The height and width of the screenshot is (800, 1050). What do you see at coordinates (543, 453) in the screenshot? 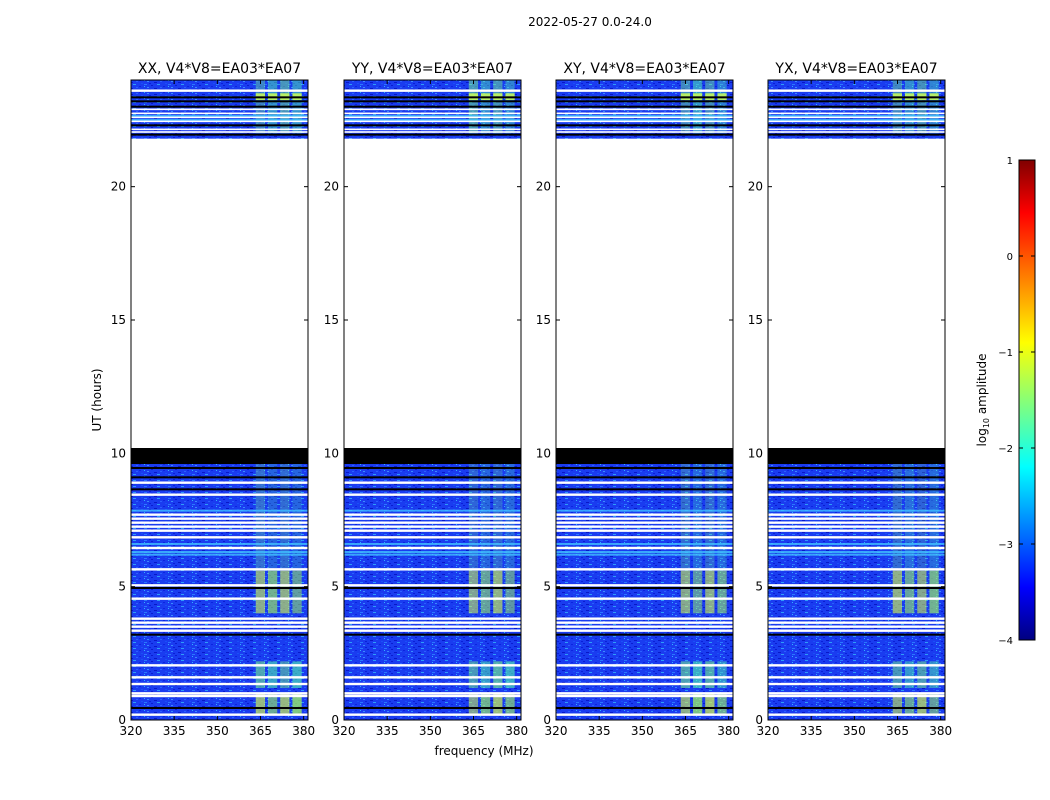
I see `y-tick-label: 10` at bounding box center [543, 453].